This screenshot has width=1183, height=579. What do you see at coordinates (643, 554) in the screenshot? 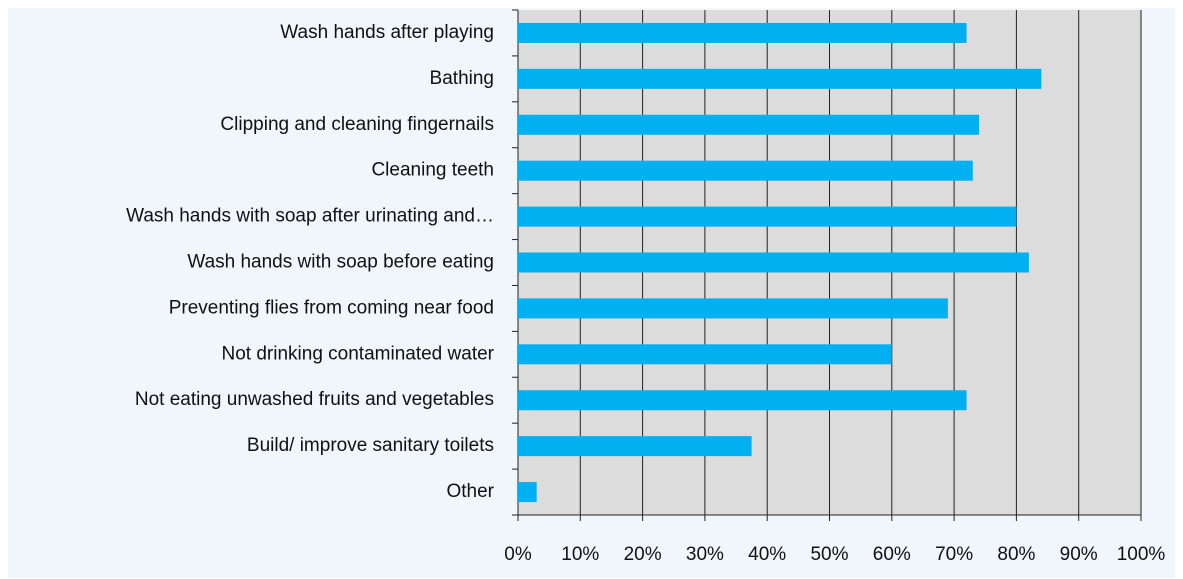
I see `x-tick-label: 20%` at bounding box center [643, 554].